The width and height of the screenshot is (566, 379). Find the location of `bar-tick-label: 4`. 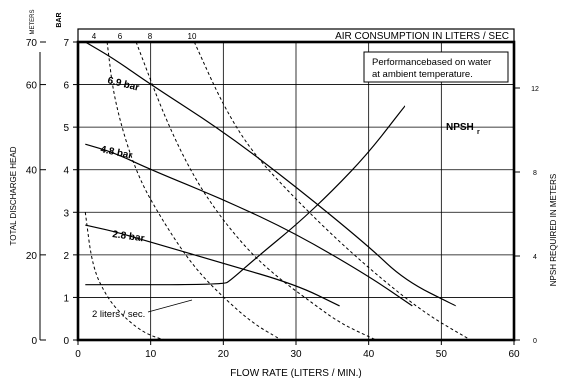

bar-tick-label: 4 is located at coordinates (66, 171).